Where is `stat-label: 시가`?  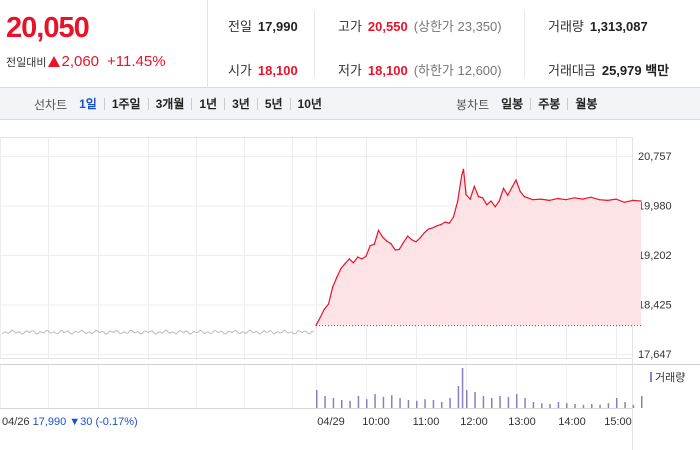 stat-label: 시가 is located at coordinates (240, 70).